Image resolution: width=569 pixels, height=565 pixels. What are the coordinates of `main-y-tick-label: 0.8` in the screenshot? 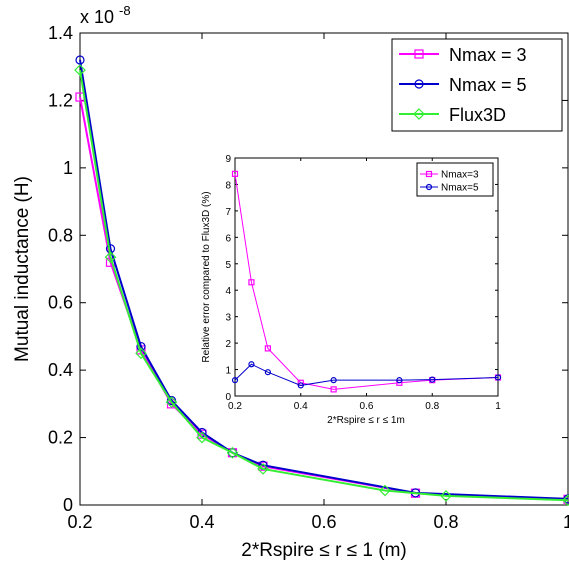 It's located at (60, 235).